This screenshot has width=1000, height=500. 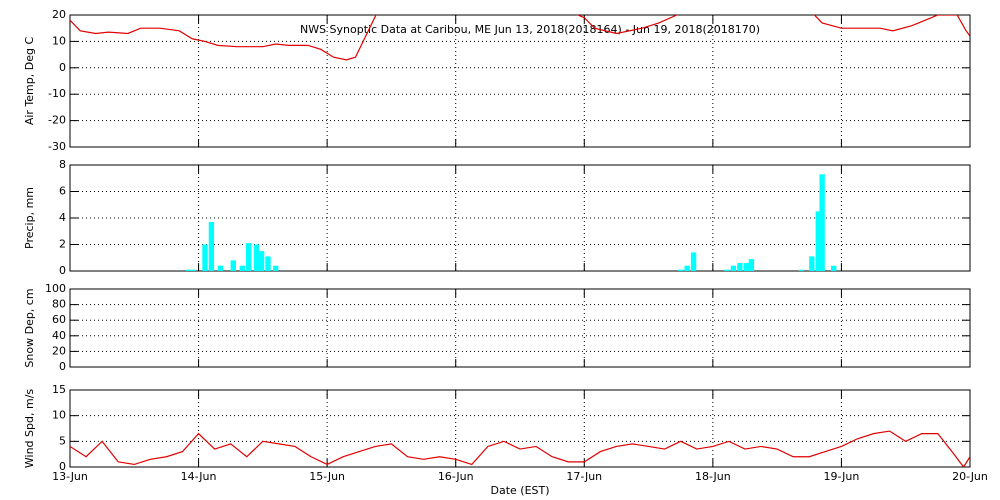 What do you see at coordinates (842, 476) in the screenshot?
I see `x-tick-label: 19-Jun` at bounding box center [842, 476].